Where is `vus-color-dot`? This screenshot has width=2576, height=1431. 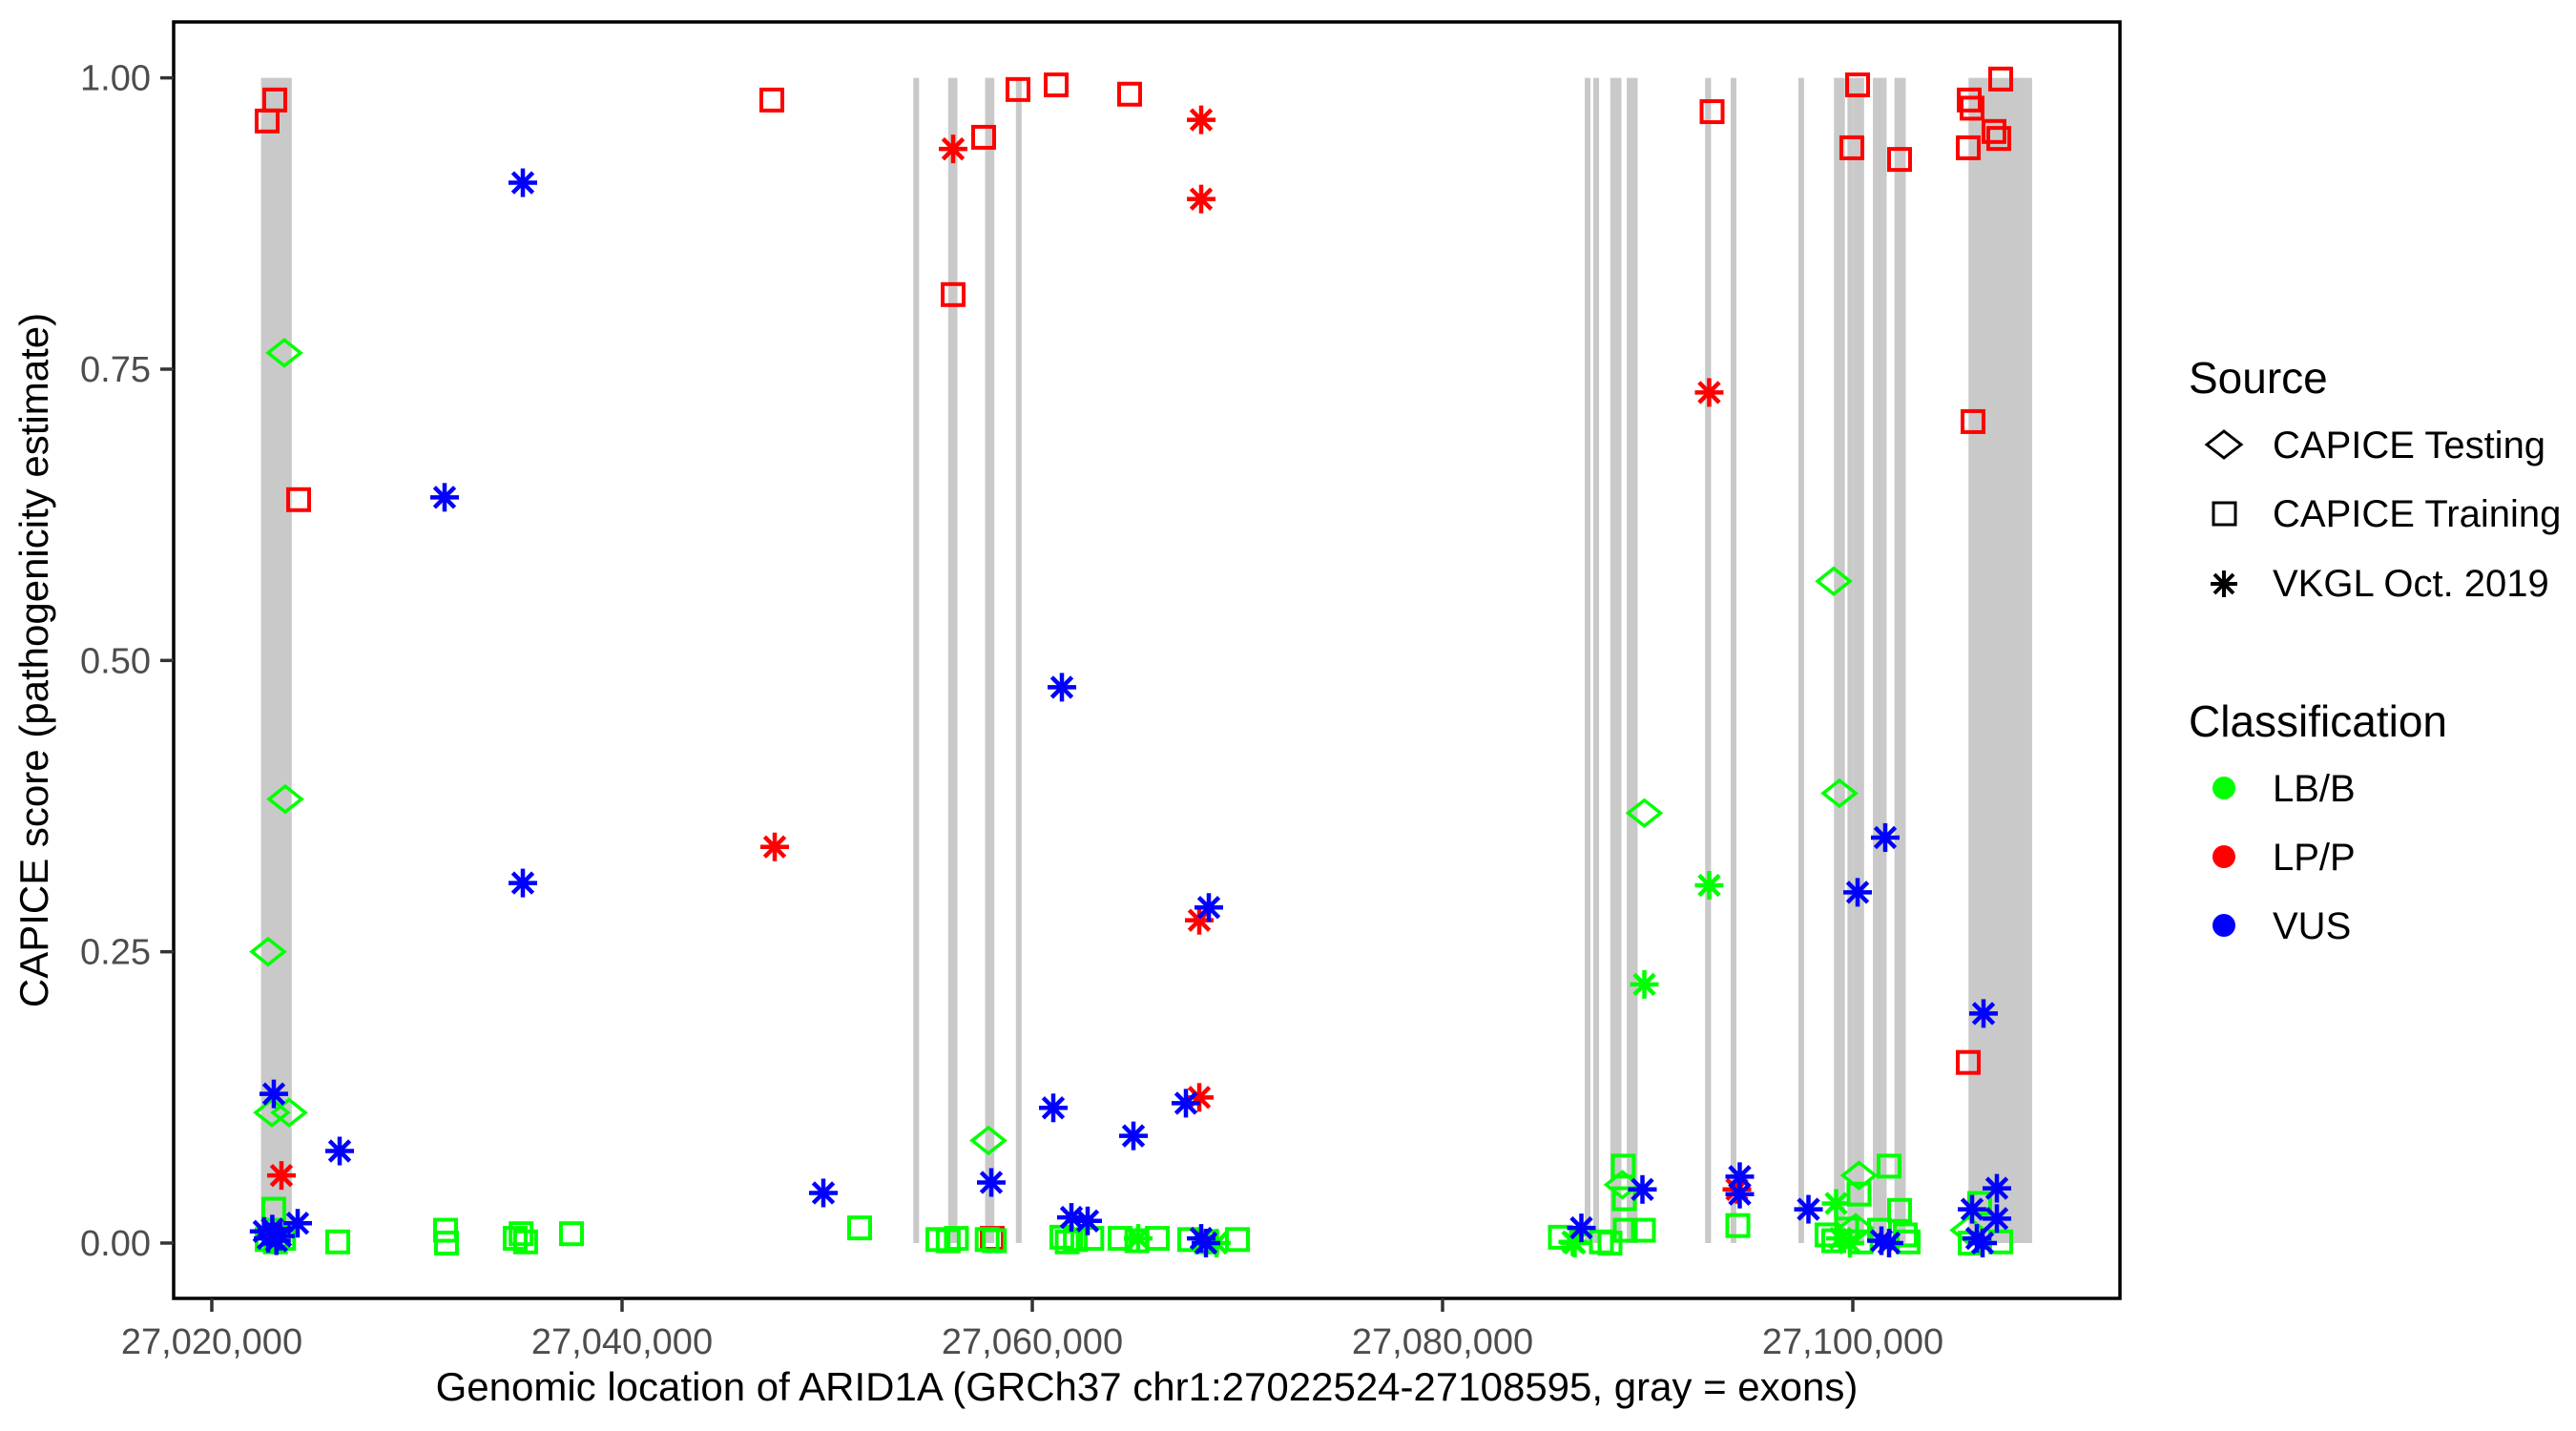
vus-color-dot is located at coordinates (2223, 925).